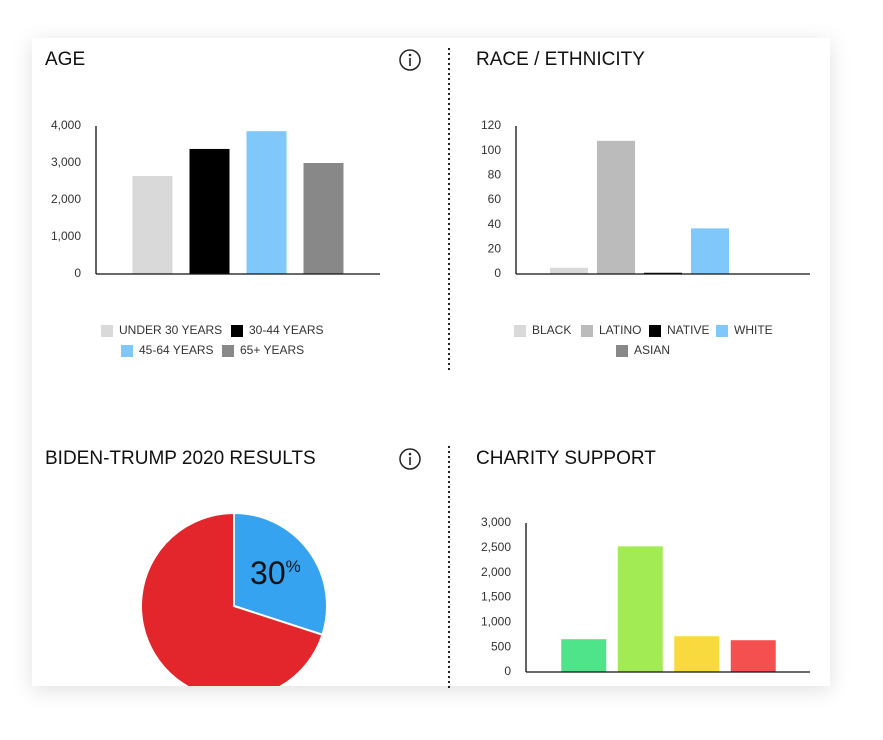 The width and height of the screenshot is (883, 740). I want to click on chart-title: AGE, so click(65, 59).